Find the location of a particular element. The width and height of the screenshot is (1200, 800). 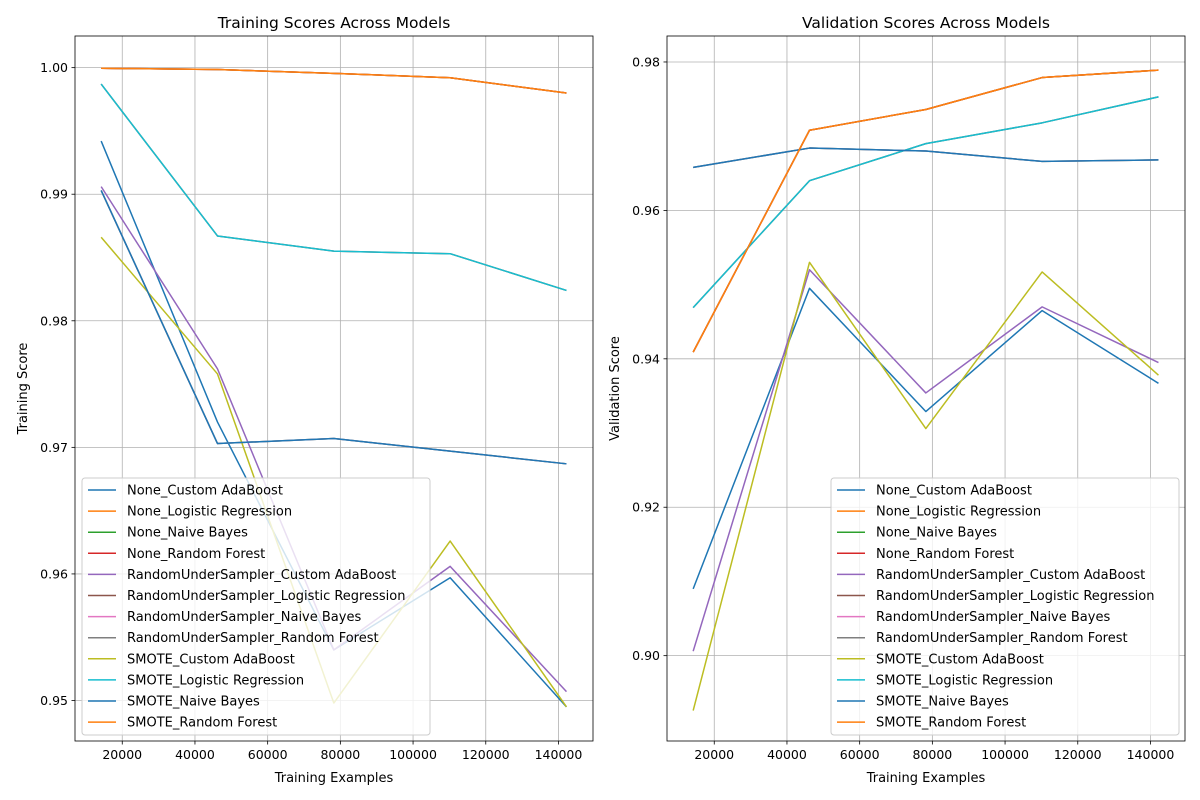

y-tick-label: 0.95 is located at coordinates (54, 700).